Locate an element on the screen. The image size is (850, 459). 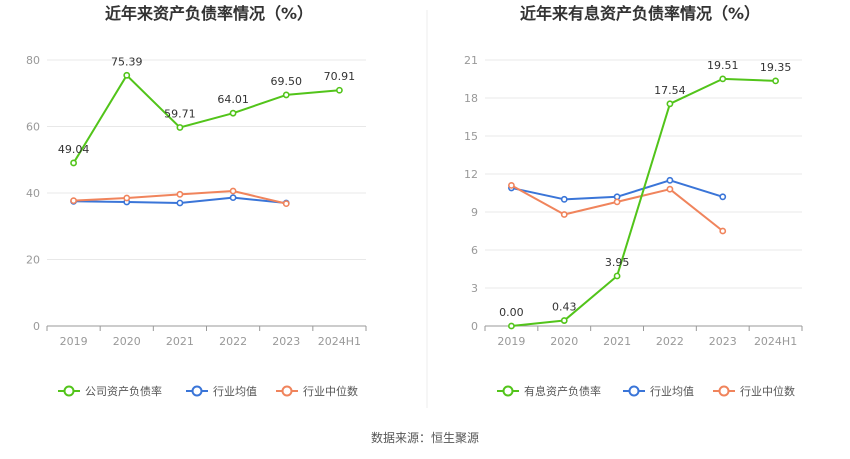
data-label: 70.91 is located at coordinates (340, 76).